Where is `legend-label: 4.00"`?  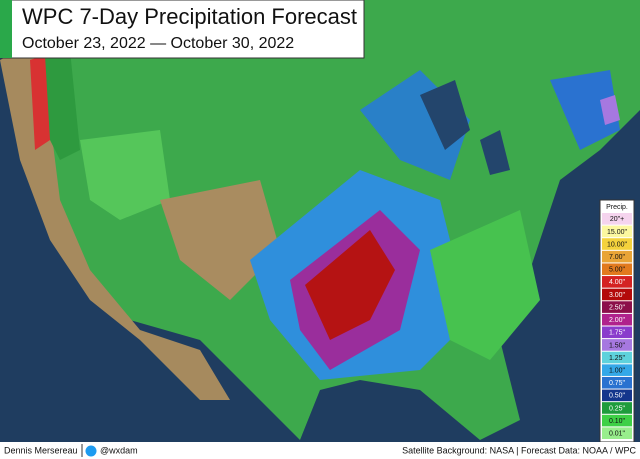
legend-label: 4.00" is located at coordinates (617, 282).